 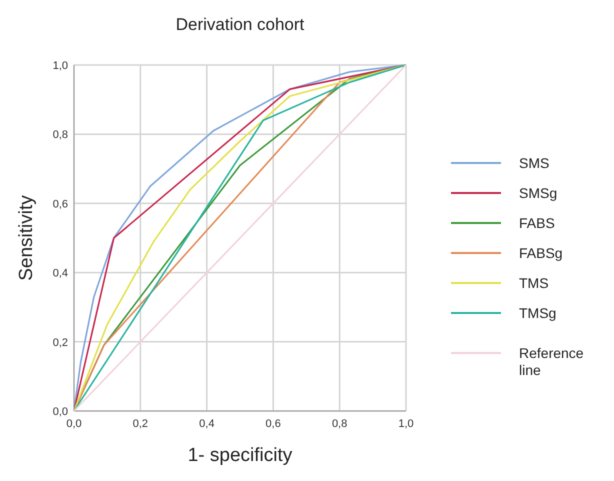 What do you see at coordinates (60, 135) in the screenshot?
I see `y-tick-label: 0,8` at bounding box center [60, 135].